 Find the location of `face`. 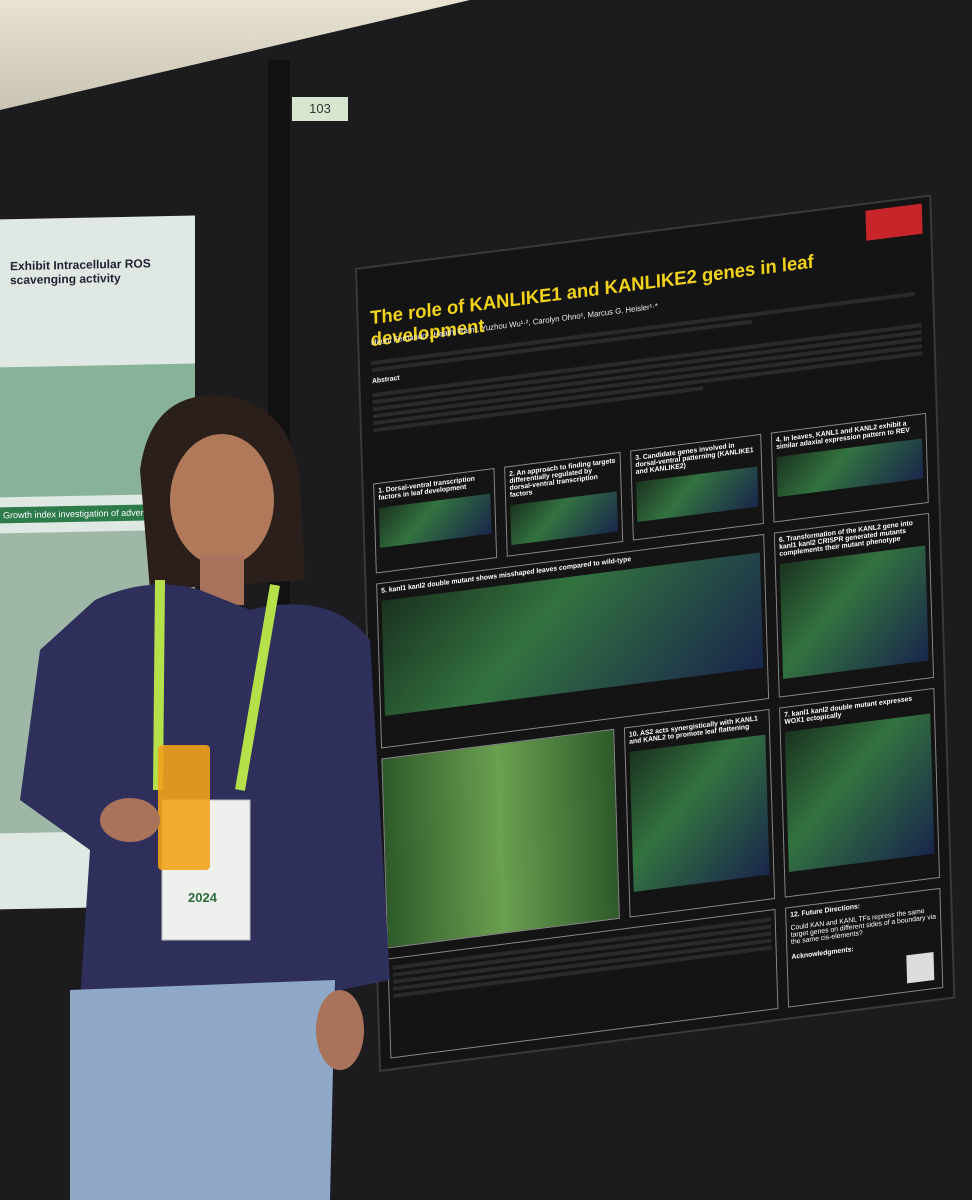

face is located at coordinates (222, 500).